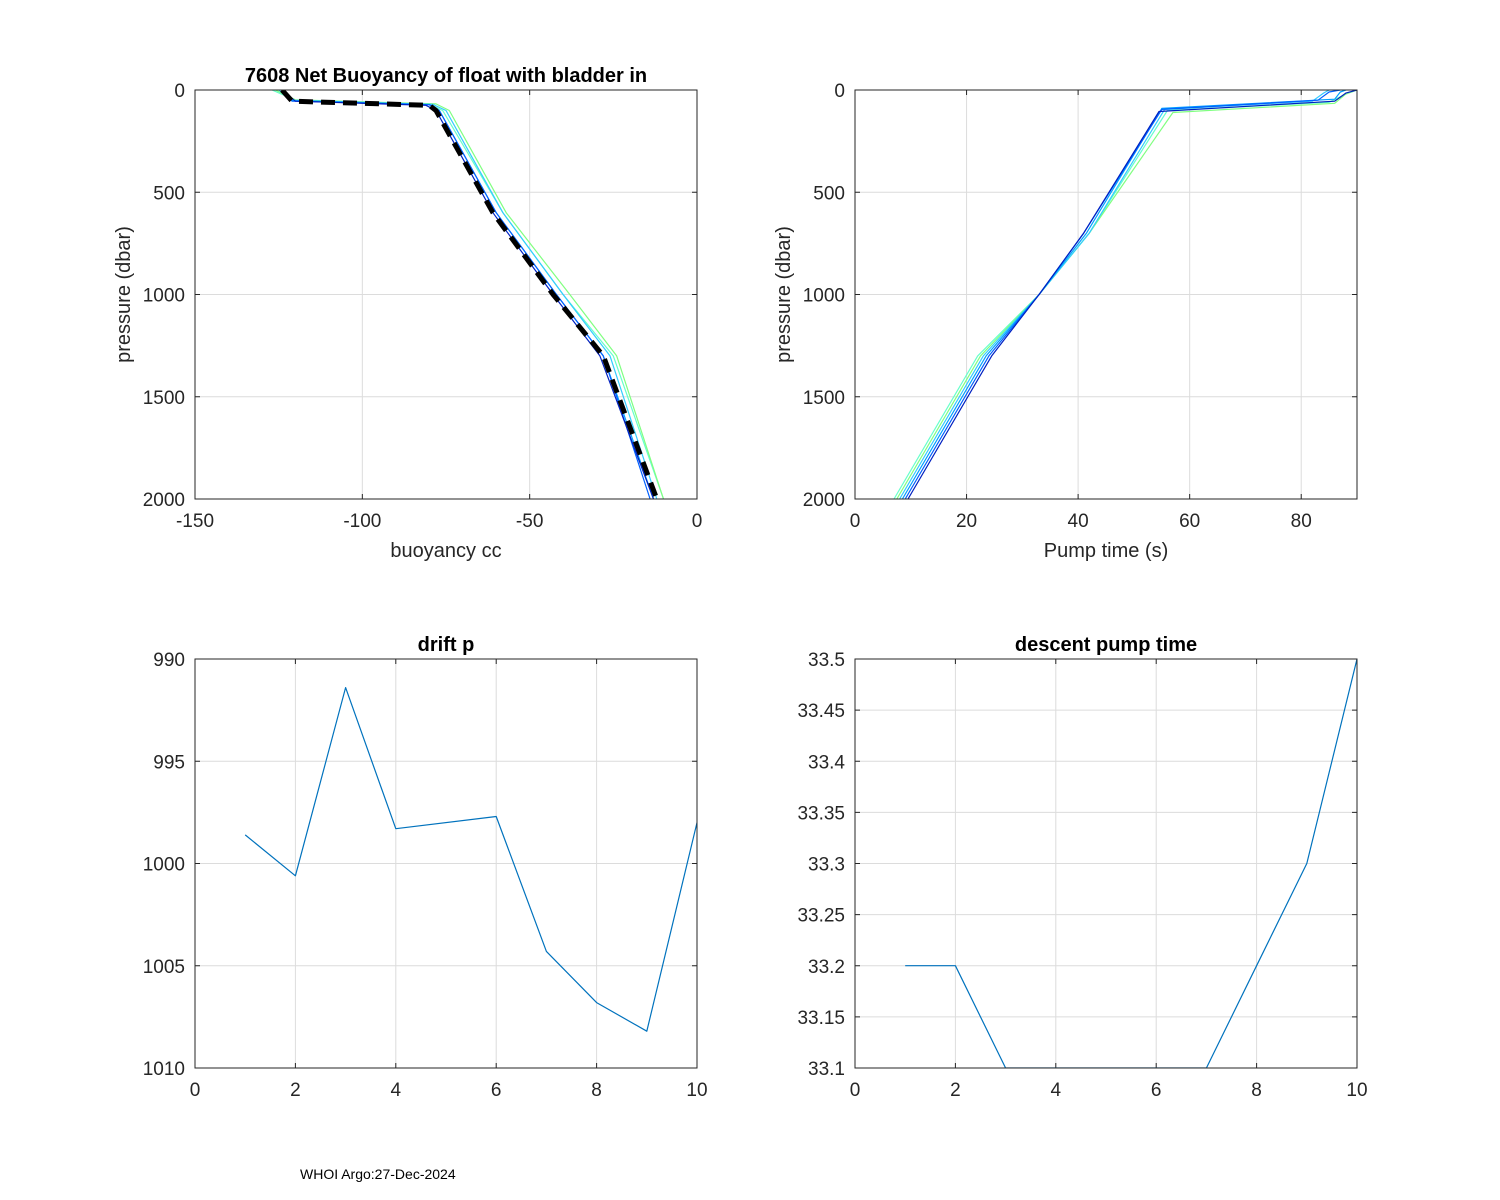  I want to click on y-tick-label: 33.25, so click(821, 916).